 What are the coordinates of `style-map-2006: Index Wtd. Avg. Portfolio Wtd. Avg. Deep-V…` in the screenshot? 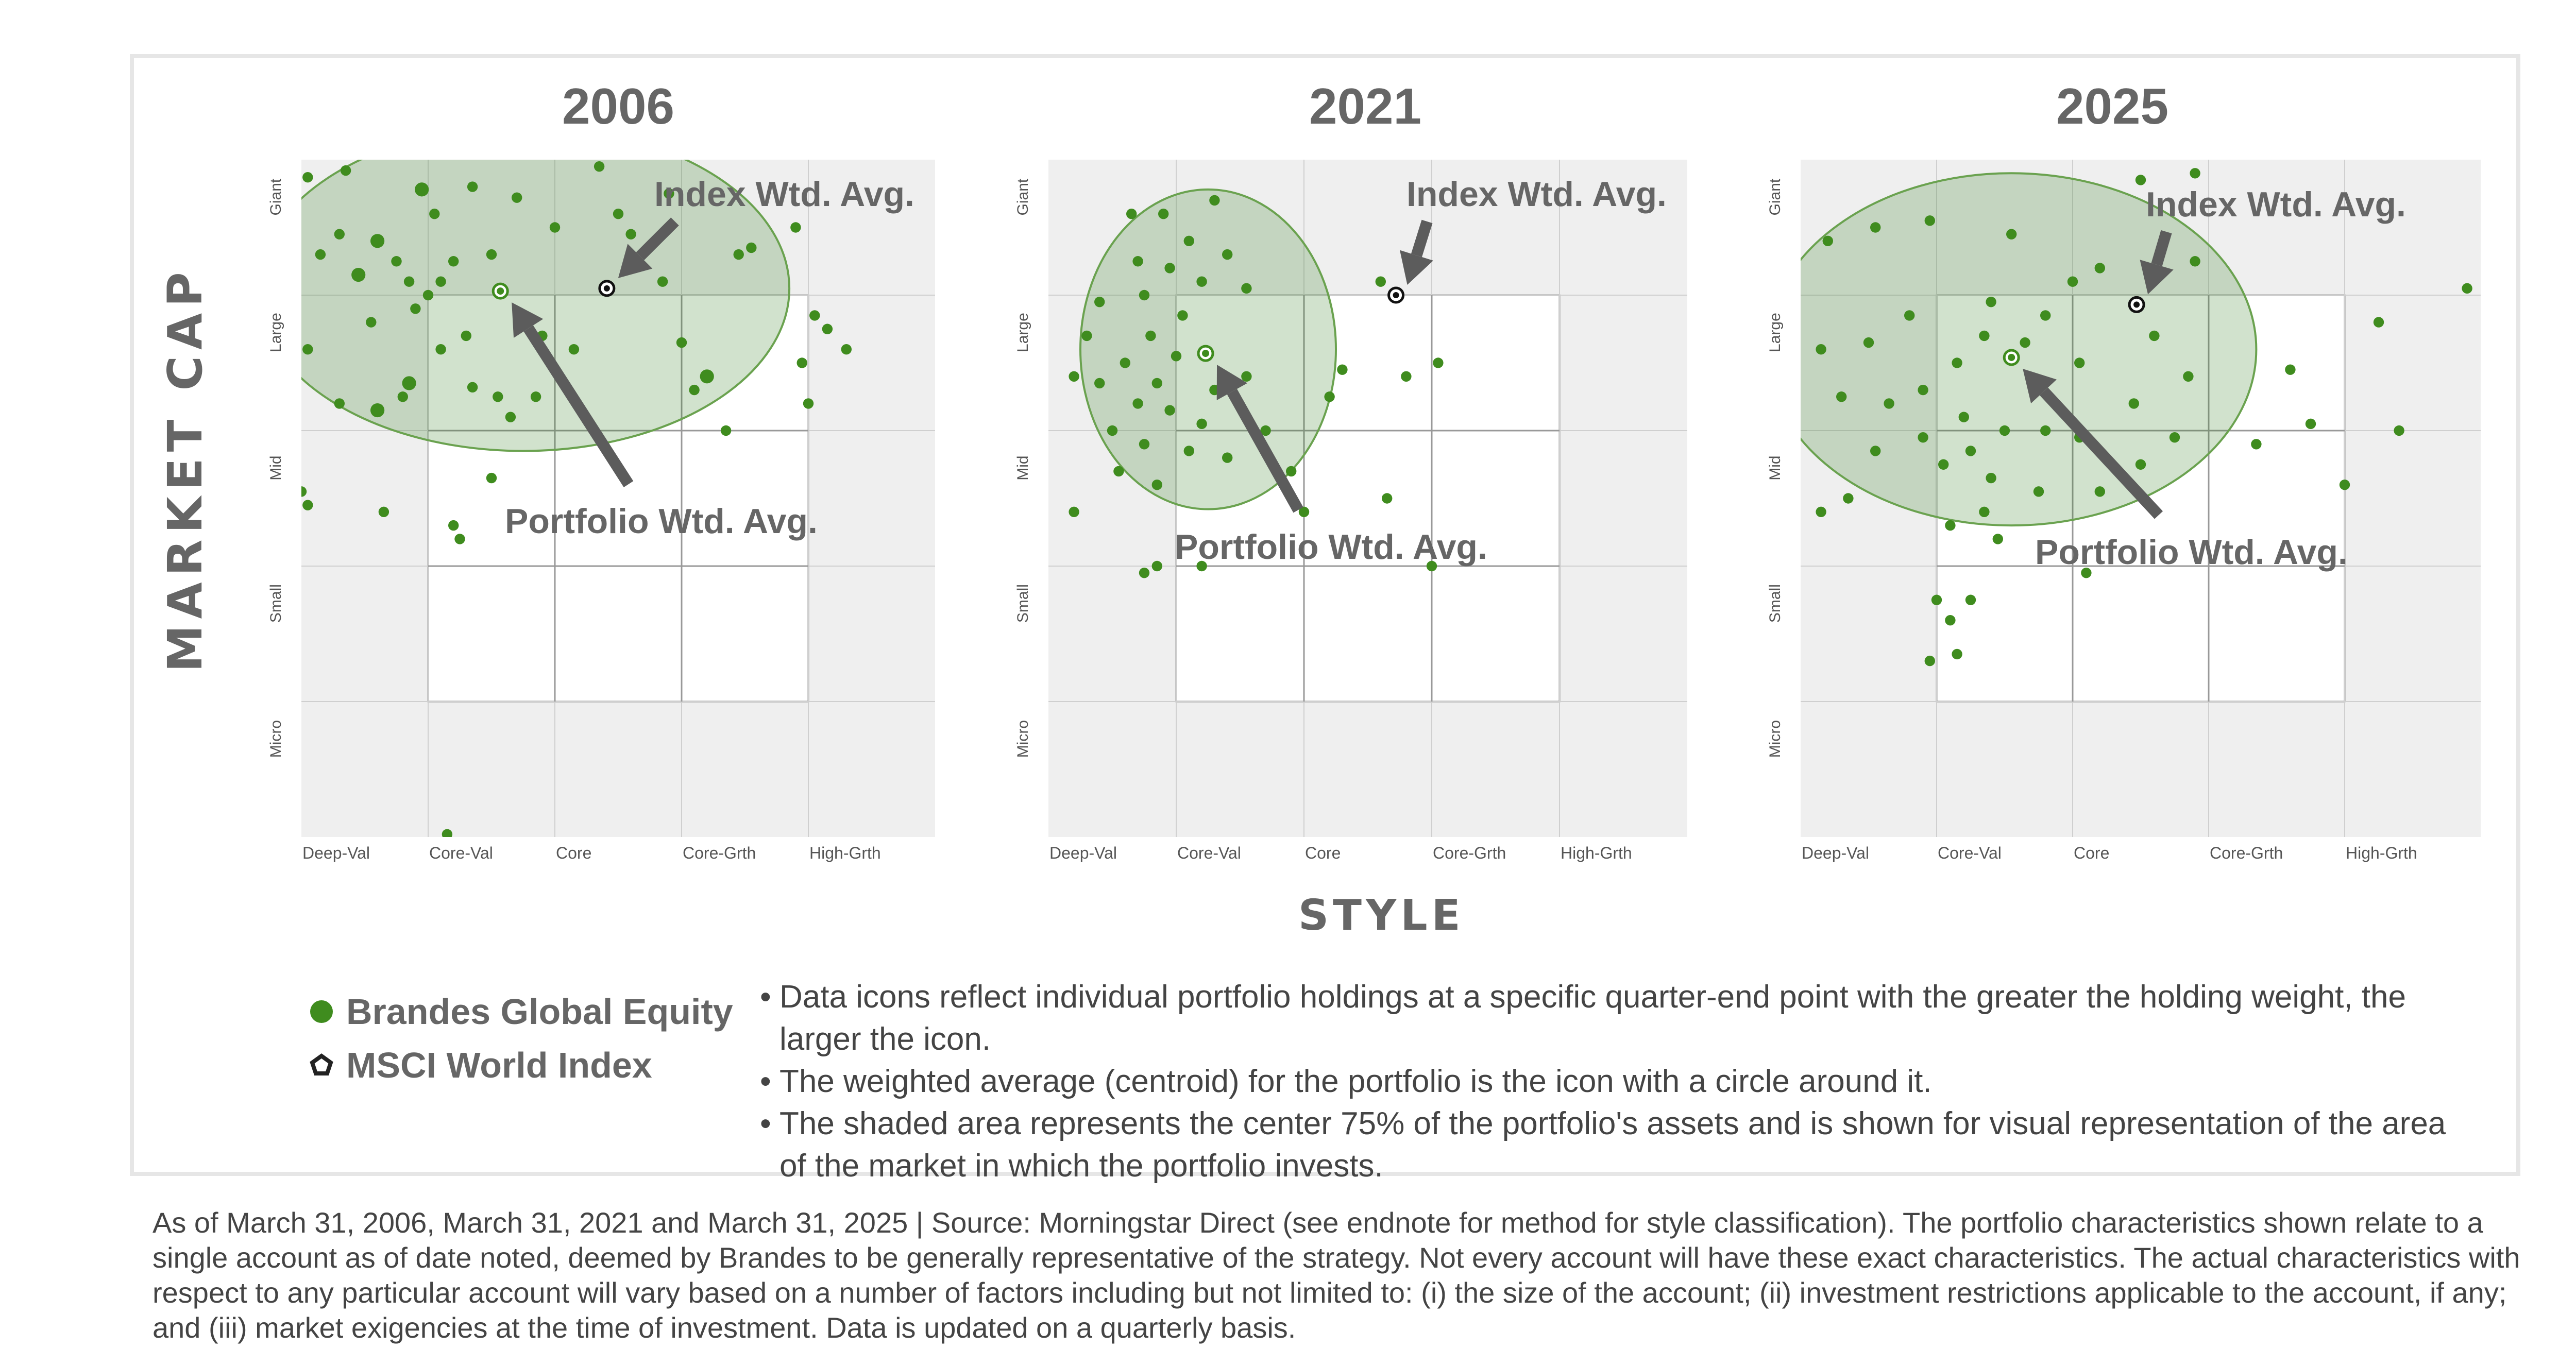 It's located at (601, 511).